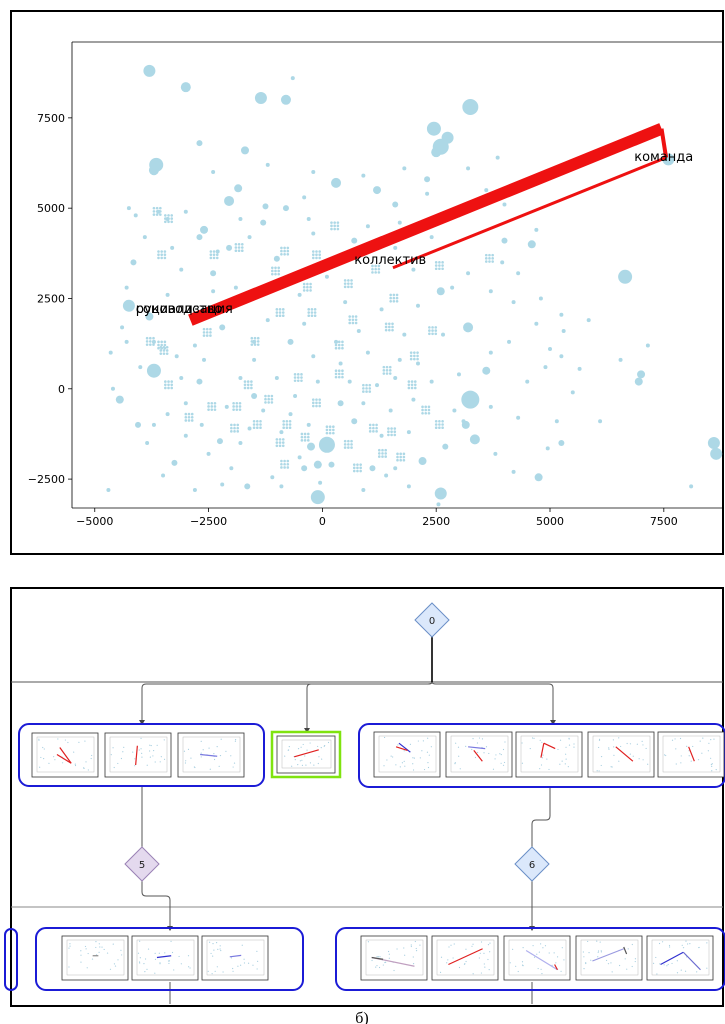 Image resolution: width=725 pixels, height=1024 pixels. What do you see at coordinates (624, 754) in the screenshot?
I see `thumbnail-edge` at bounding box center [624, 754].